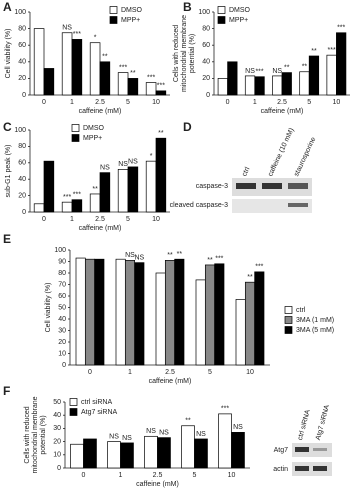  What do you see at coordinates (44, 102) in the screenshot?
I see `x-tick-label: 0` at bounding box center [44, 102].